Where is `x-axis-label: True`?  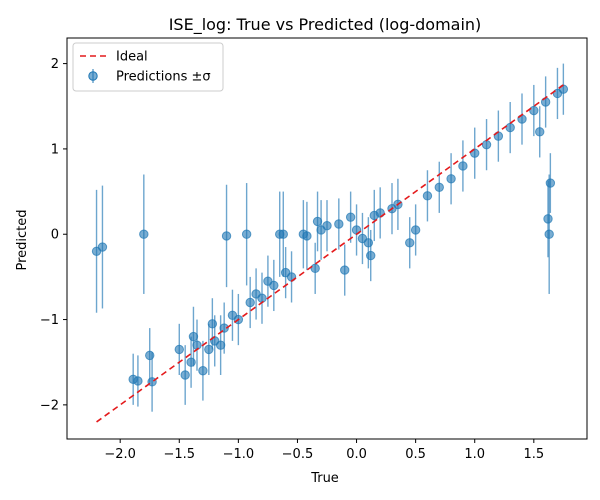
x-axis-label: True is located at coordinates (324, 478).